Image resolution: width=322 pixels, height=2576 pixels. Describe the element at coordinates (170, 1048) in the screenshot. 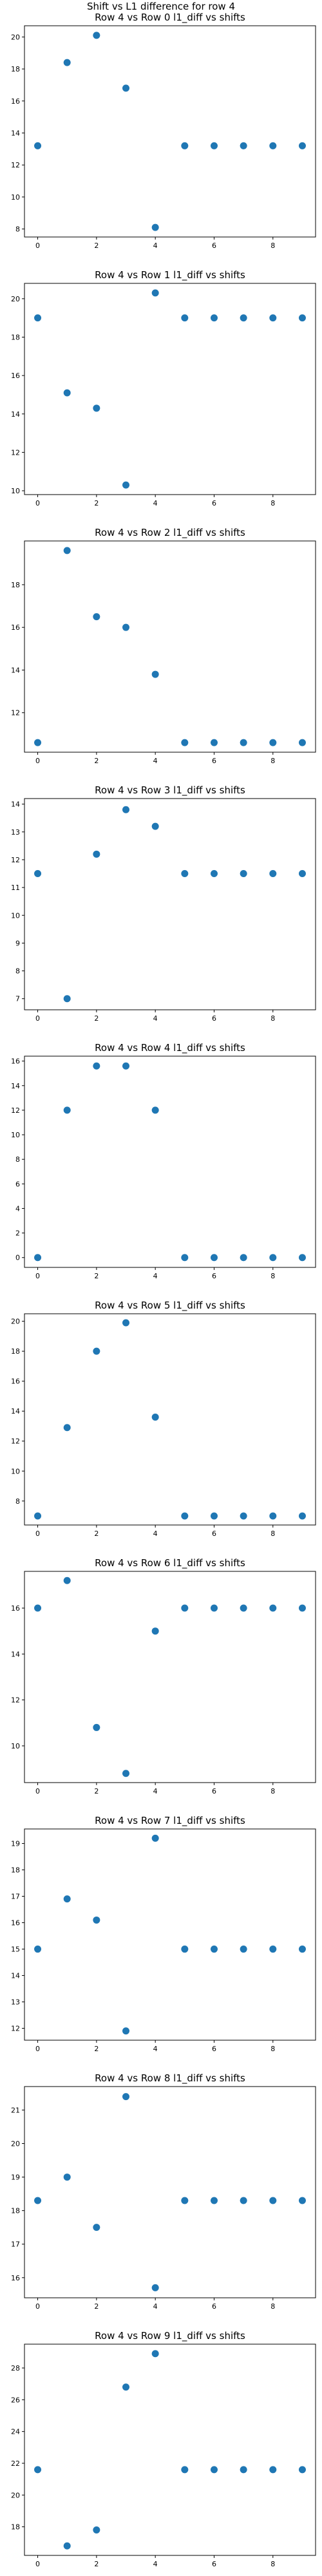

I see `panel-title: Row 4 vs Row 4 l1_diff vs shifts` at that location.